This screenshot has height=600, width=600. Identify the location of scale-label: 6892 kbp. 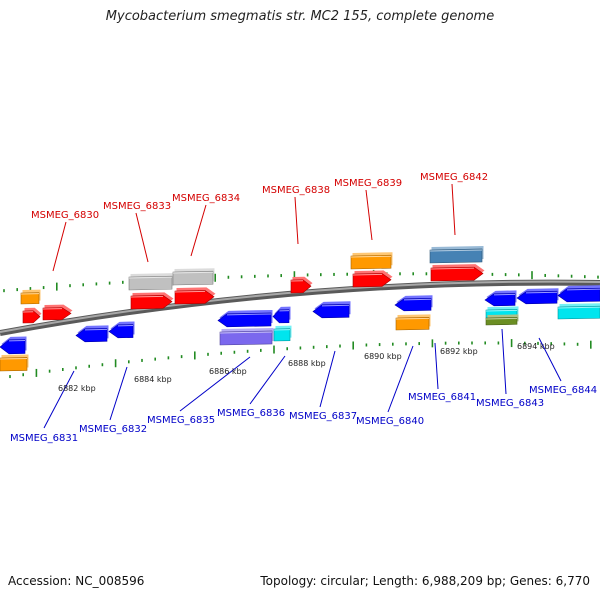
(459, 351).